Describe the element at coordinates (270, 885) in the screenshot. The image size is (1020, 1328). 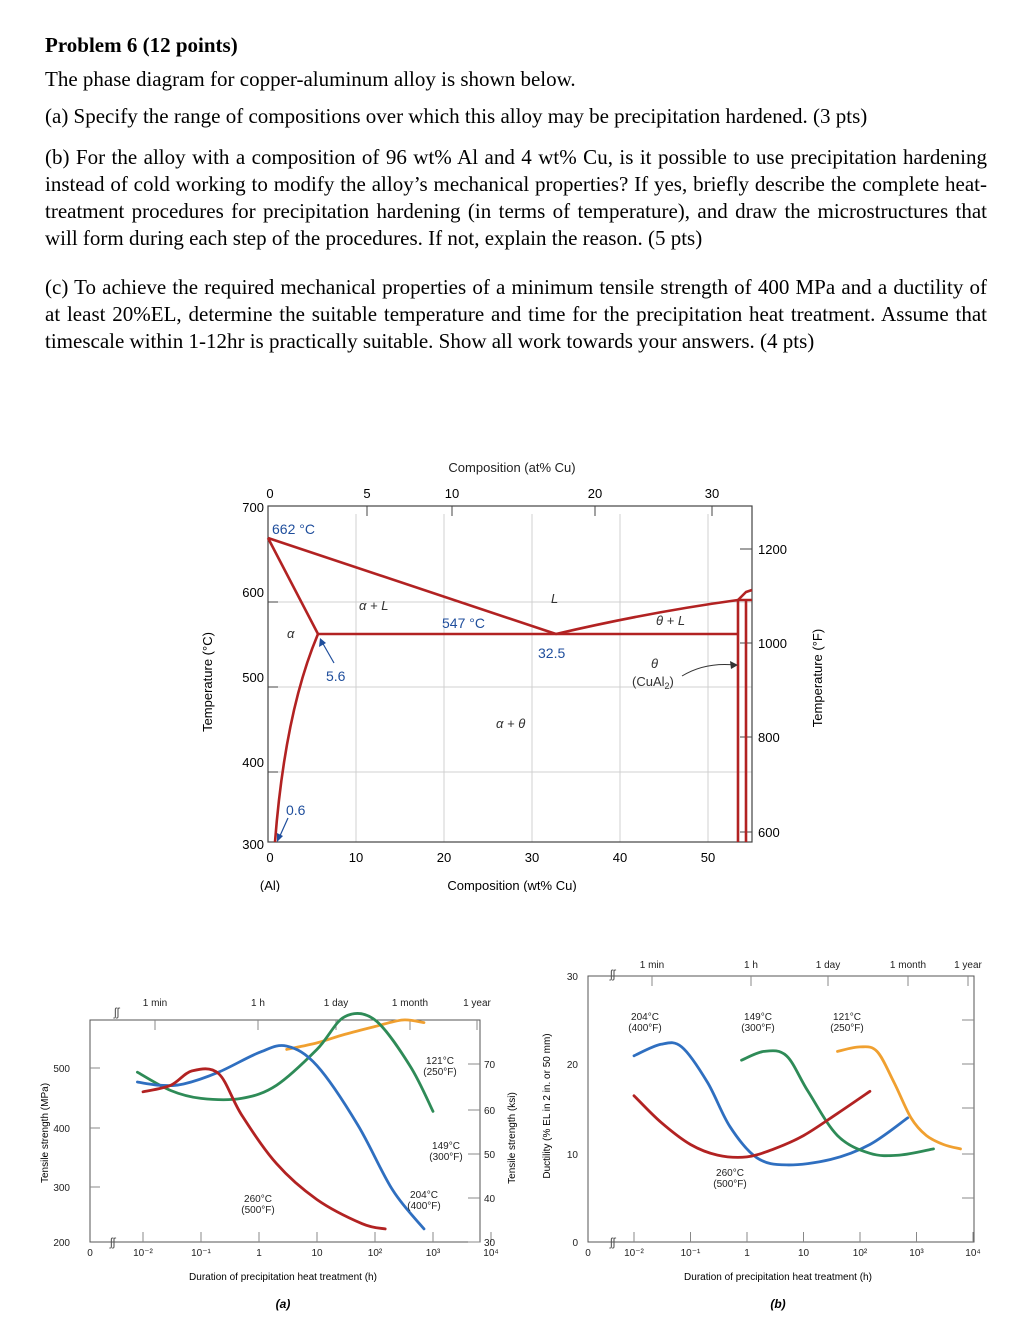
I see `bottom-sub-al: (Al)` at that location.